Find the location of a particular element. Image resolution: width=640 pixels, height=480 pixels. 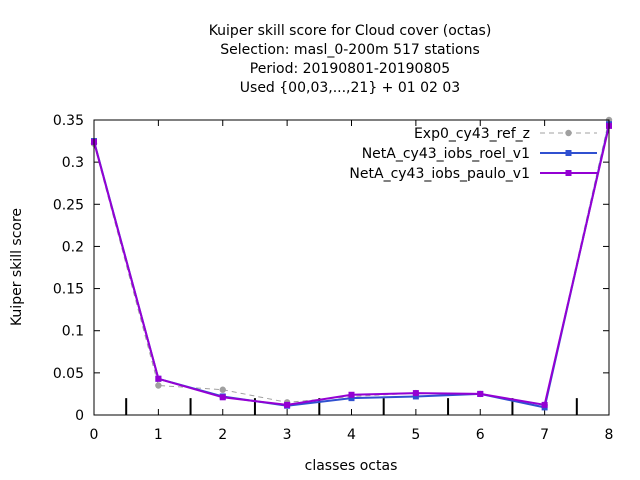

y-tick-label: 0 is located at coordinates (79, 416).